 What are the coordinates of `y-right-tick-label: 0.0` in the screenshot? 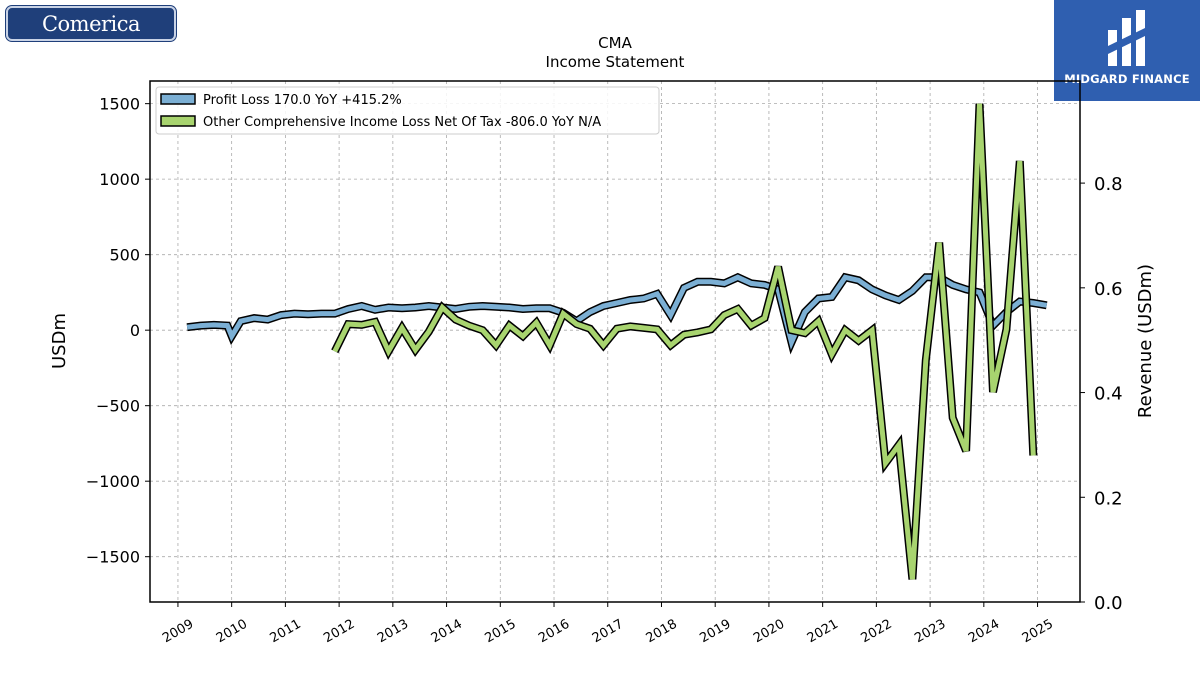 It's located at (1108, 603).